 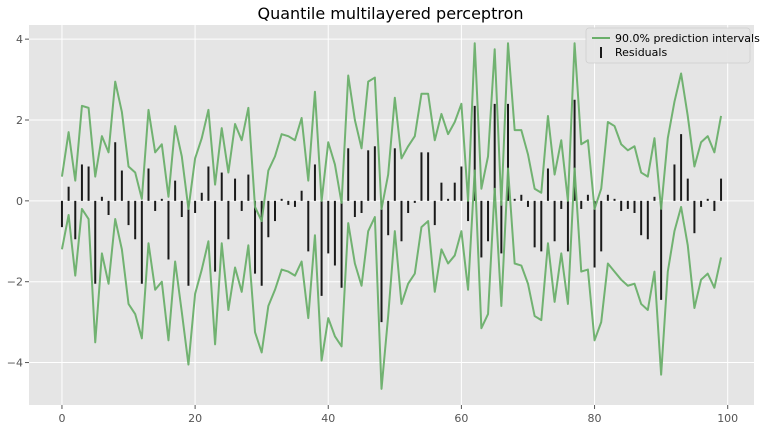 What do you see at coordinates (19, 39) in the screenshot?
I see `y-tick-label: 4` at bounding box center [19, 39].